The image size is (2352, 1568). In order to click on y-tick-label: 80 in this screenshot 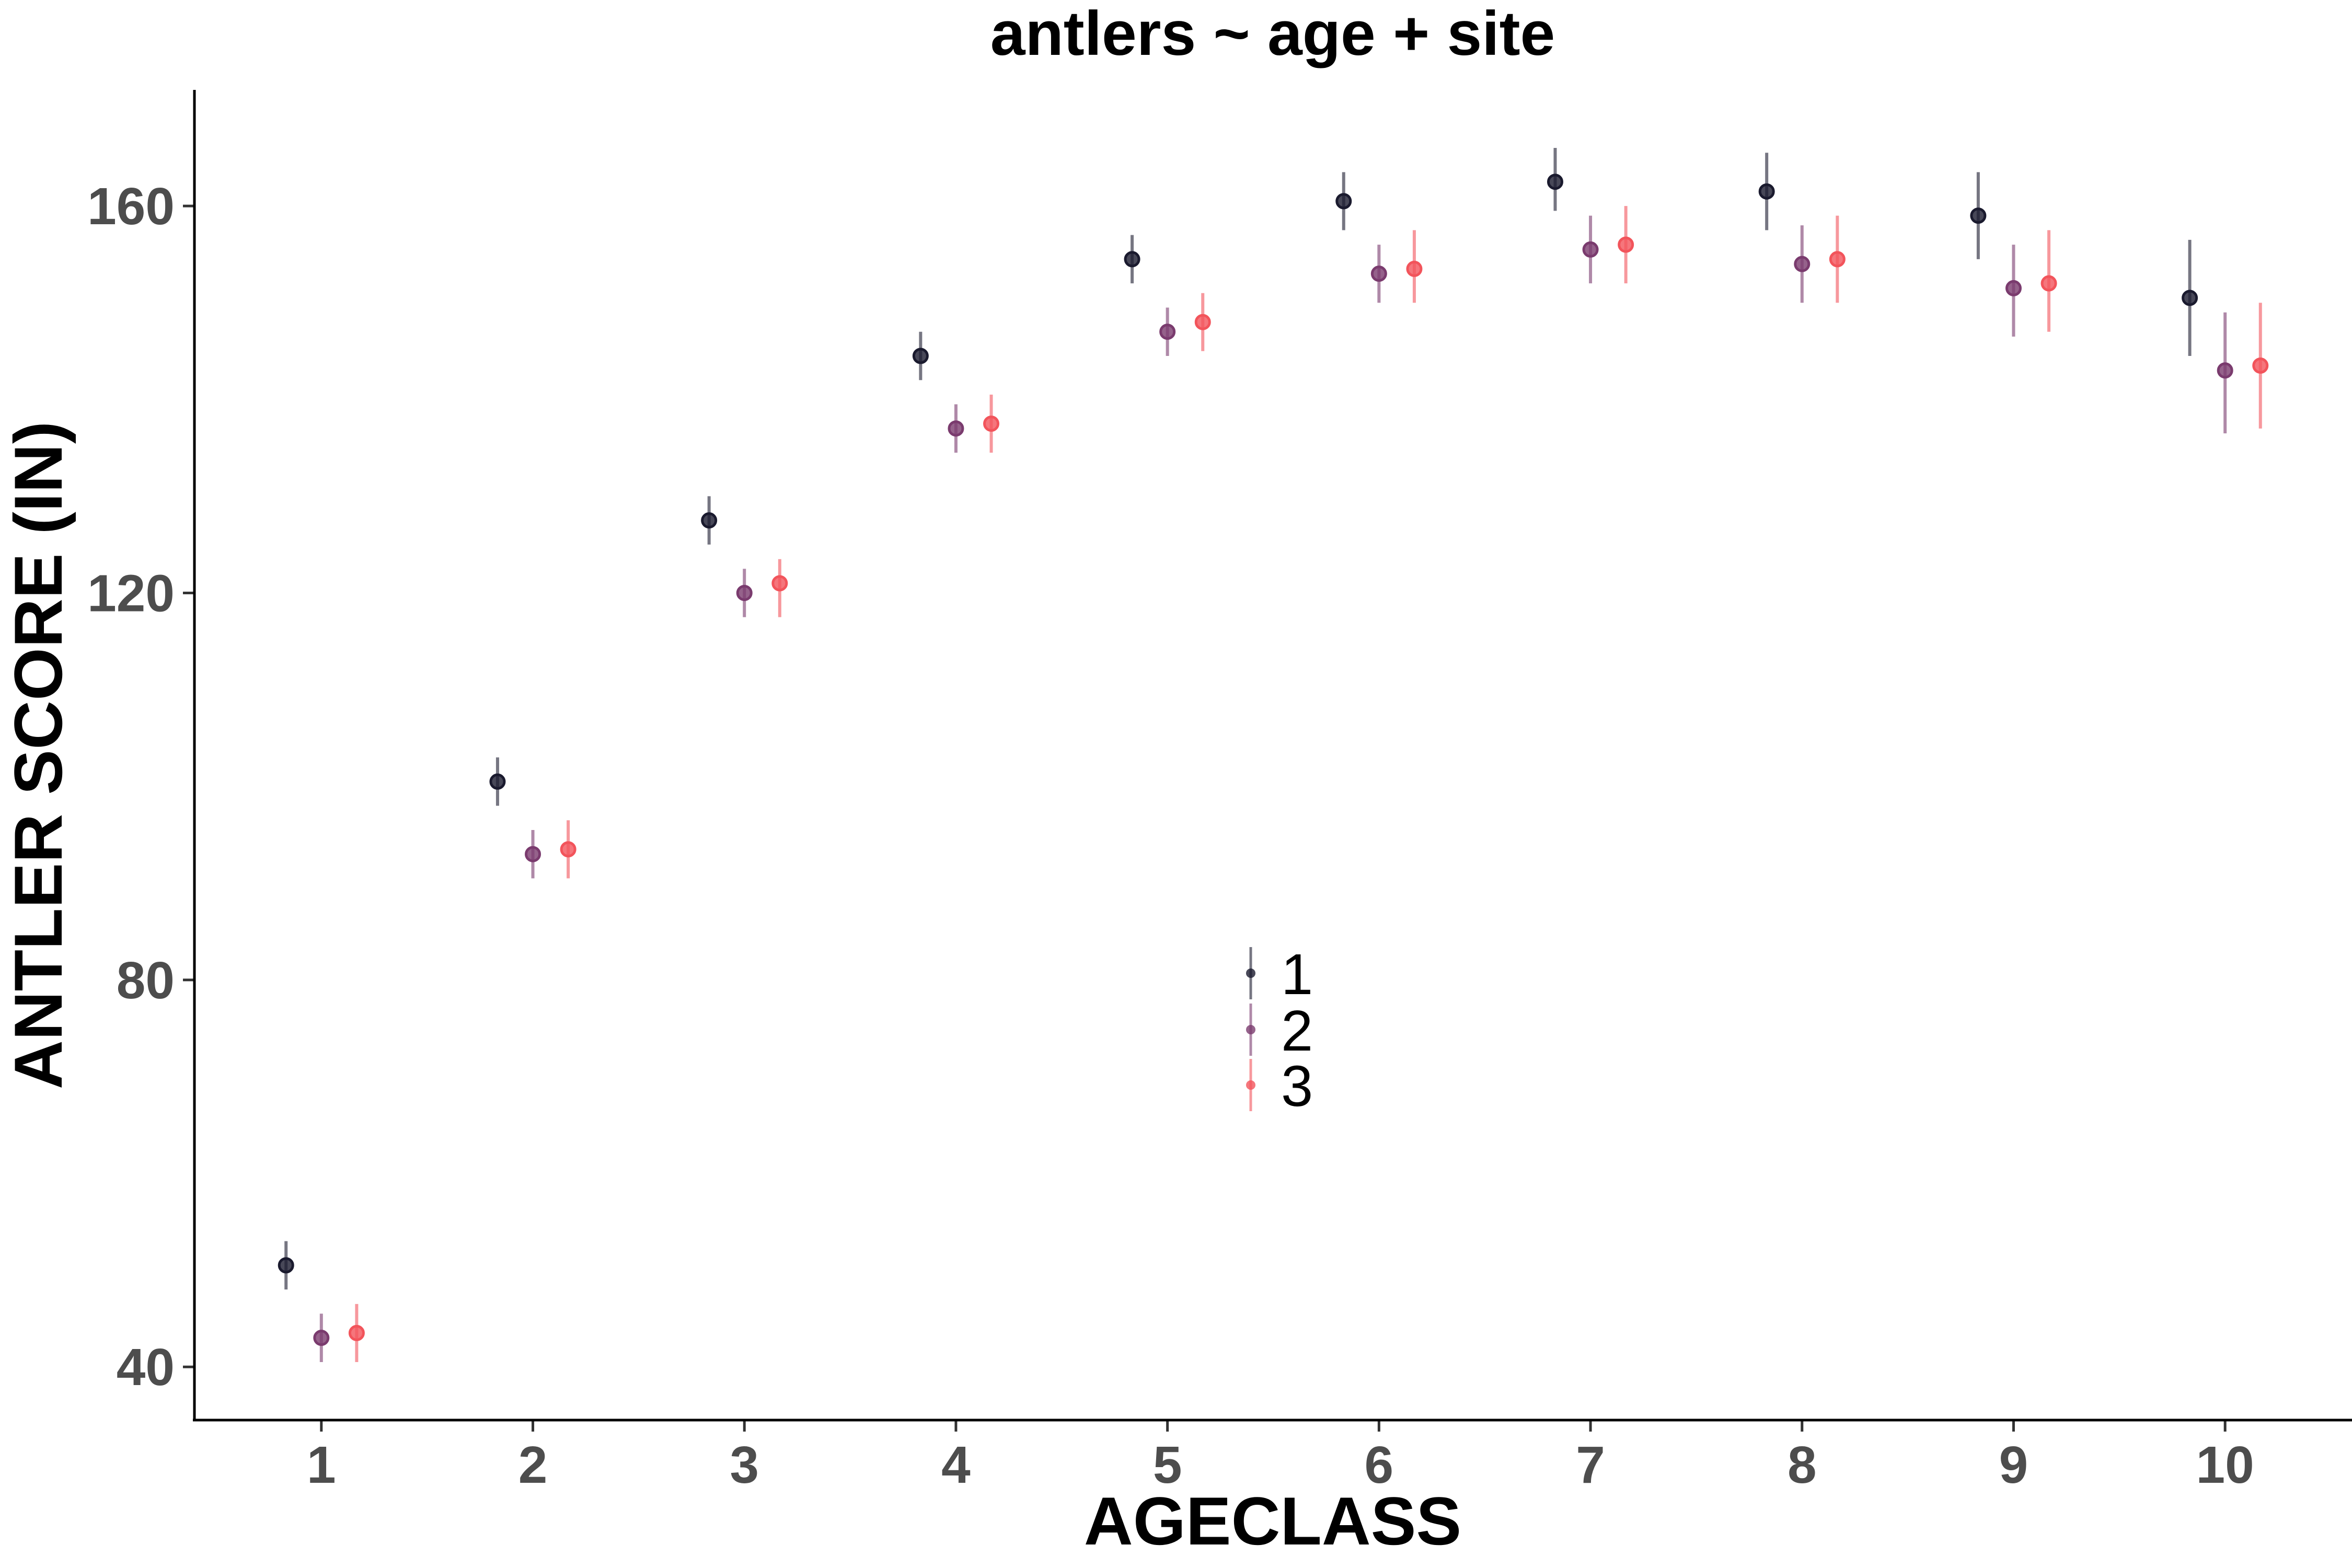, I will do `click(146, 980)`.